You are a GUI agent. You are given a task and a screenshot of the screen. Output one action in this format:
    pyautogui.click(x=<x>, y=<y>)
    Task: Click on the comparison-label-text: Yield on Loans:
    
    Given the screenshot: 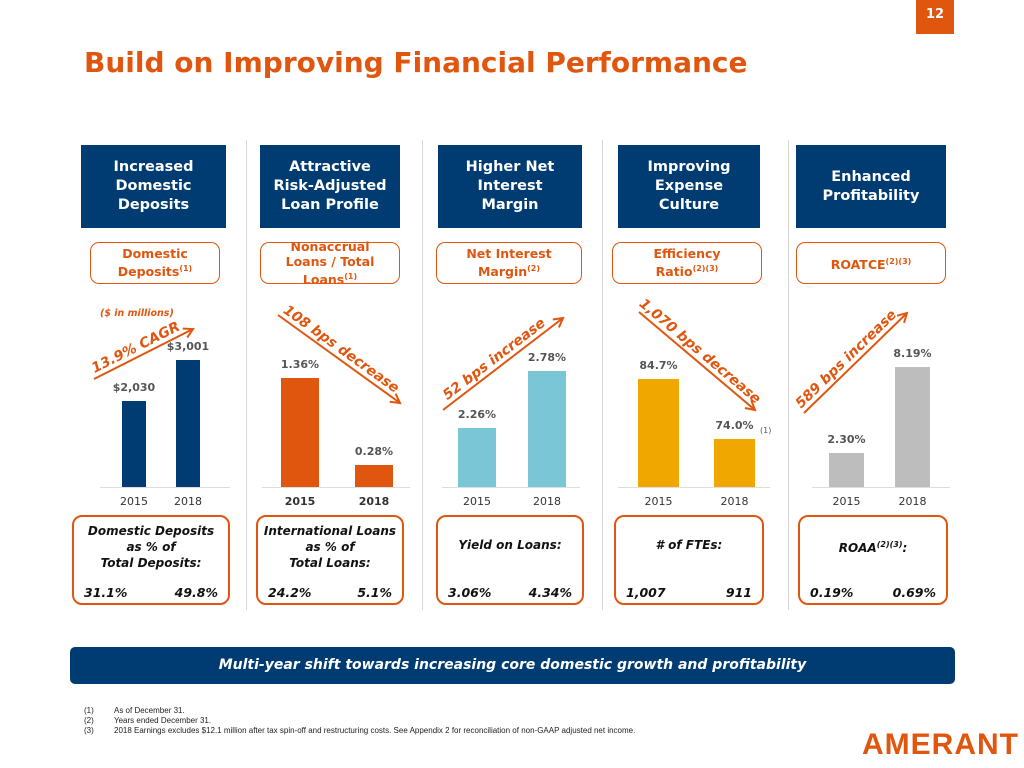 What is the action you would take?
    pyautogui.click(x=510, y=545)
    